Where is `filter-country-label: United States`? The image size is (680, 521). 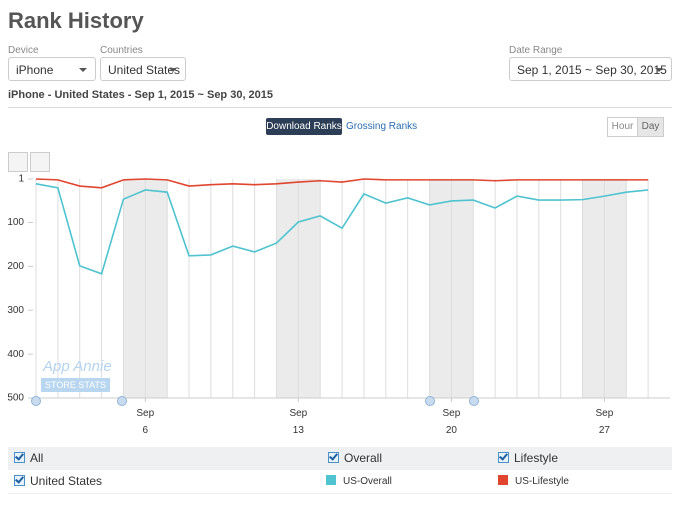 filter-country-label: United States is located at coordinates (66, 481).